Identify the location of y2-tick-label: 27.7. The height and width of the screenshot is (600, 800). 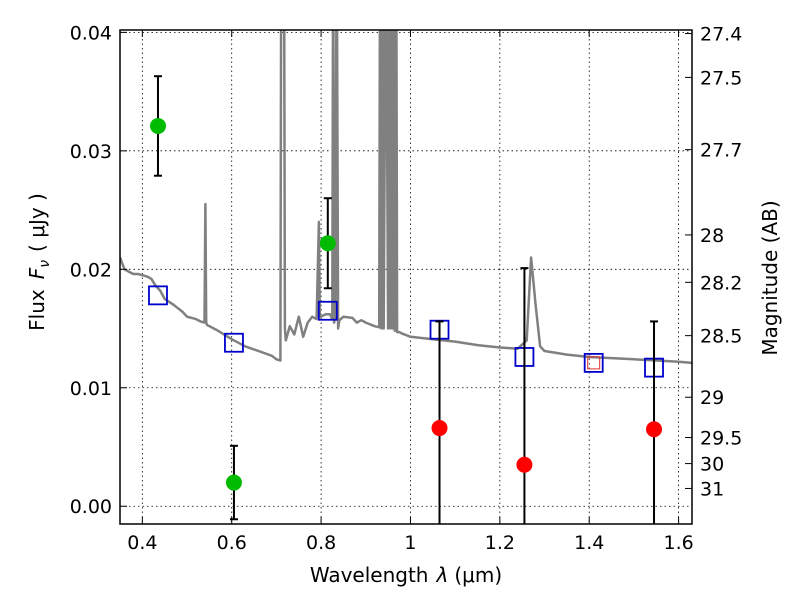
(721, 151).